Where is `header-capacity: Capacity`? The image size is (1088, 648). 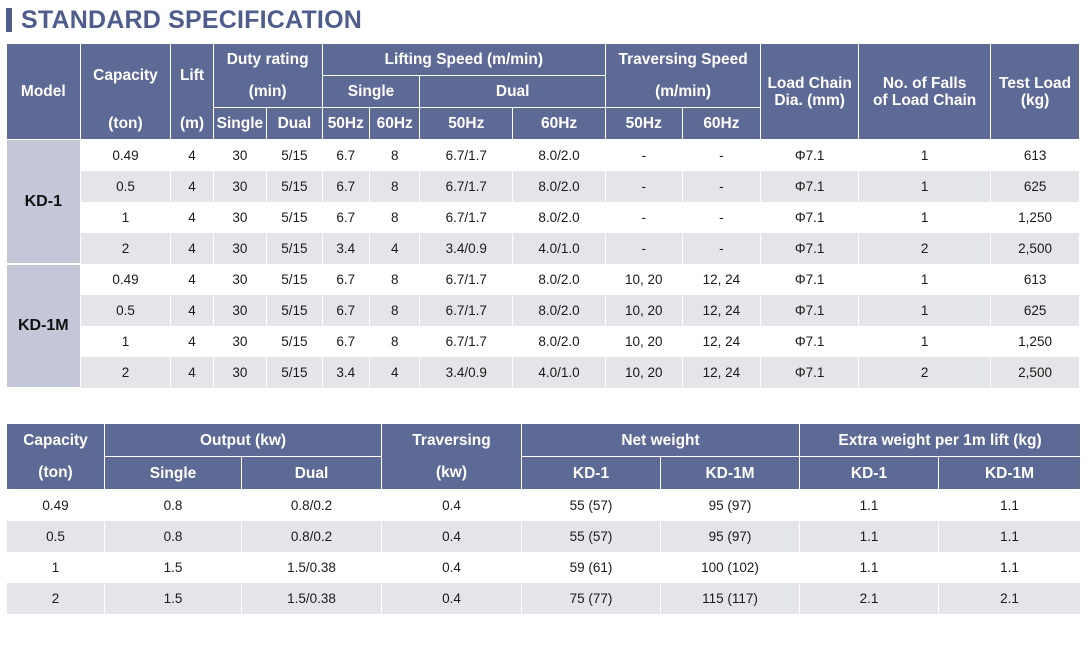 header-capacity: Capacity is located at coordinates (125, 75).